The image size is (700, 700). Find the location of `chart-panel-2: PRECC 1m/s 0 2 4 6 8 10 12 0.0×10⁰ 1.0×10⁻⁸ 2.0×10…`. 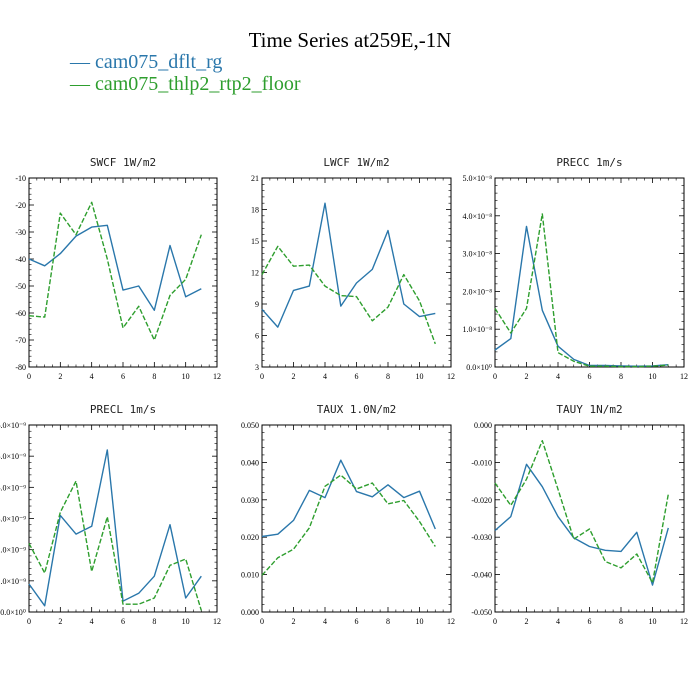

chart-panel-2: PRECC 1m/s 0 2 4 6 8 10 12 0.0×10⁰ 1.0×10⁻⁸ 2.0×10… is located at coordinates (575, 268).